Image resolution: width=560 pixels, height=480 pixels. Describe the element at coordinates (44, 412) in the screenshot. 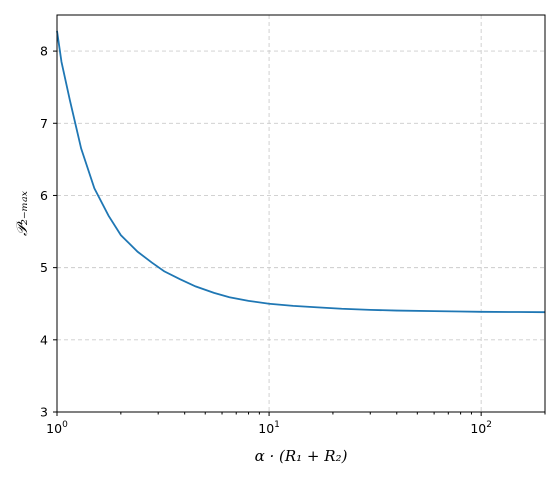

I see `y-tick-label: 3` at that location.